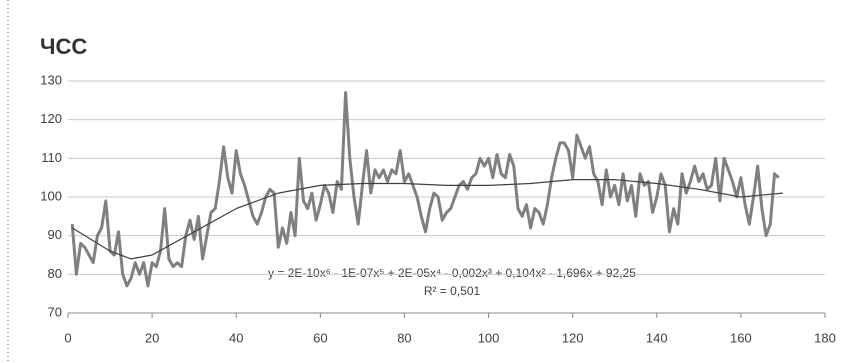  Describe the element at coordinates (55, 234) in the screenshot. I see `y-tick-label: 90` at that location.